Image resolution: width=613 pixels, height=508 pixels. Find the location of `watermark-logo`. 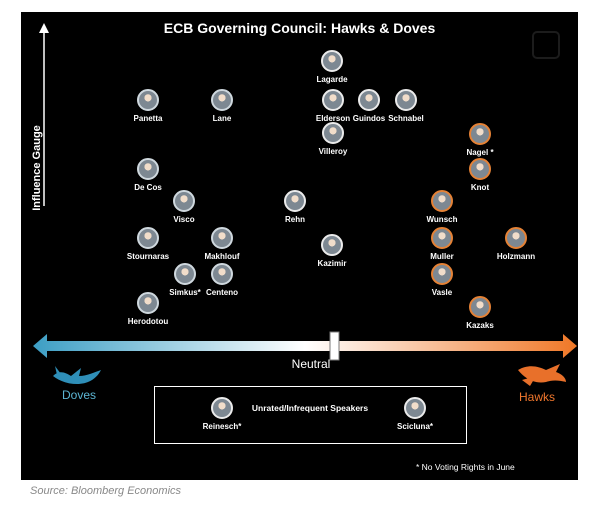

watermark-logo is located at coordinates (546, 45).